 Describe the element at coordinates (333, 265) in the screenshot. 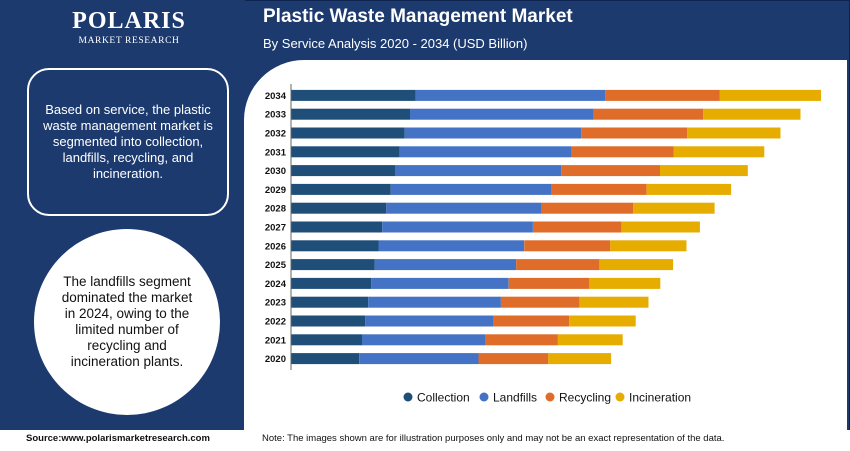

I see `bar-collection-2025` at that location.